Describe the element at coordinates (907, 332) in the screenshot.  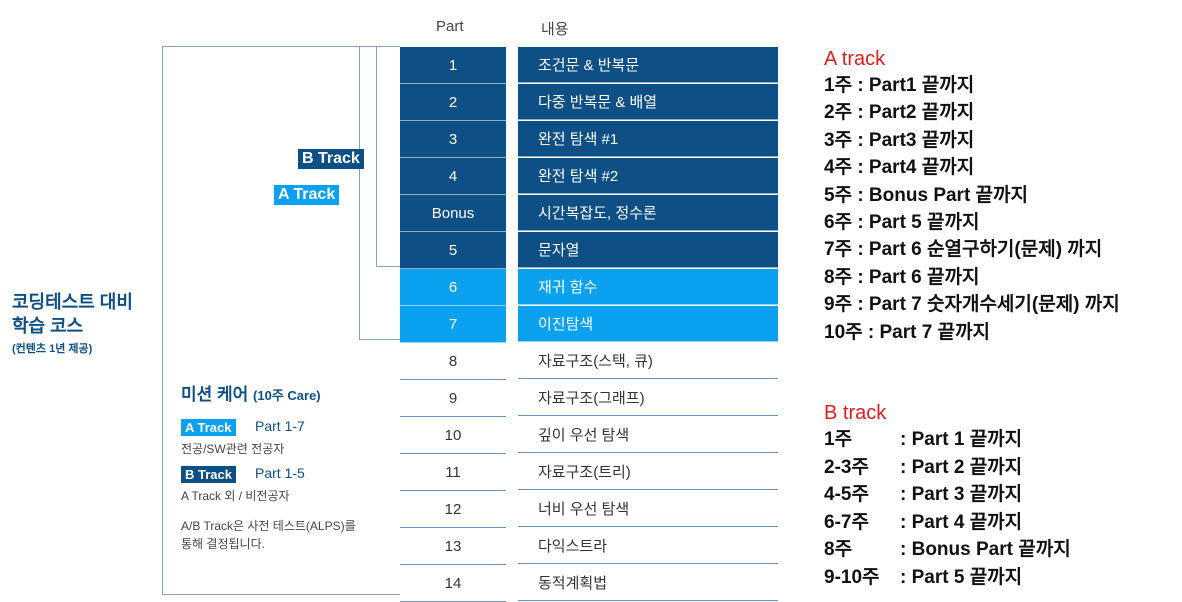
I see `a-schedule-item: 10주 : Part 7 끝까지` at that location.